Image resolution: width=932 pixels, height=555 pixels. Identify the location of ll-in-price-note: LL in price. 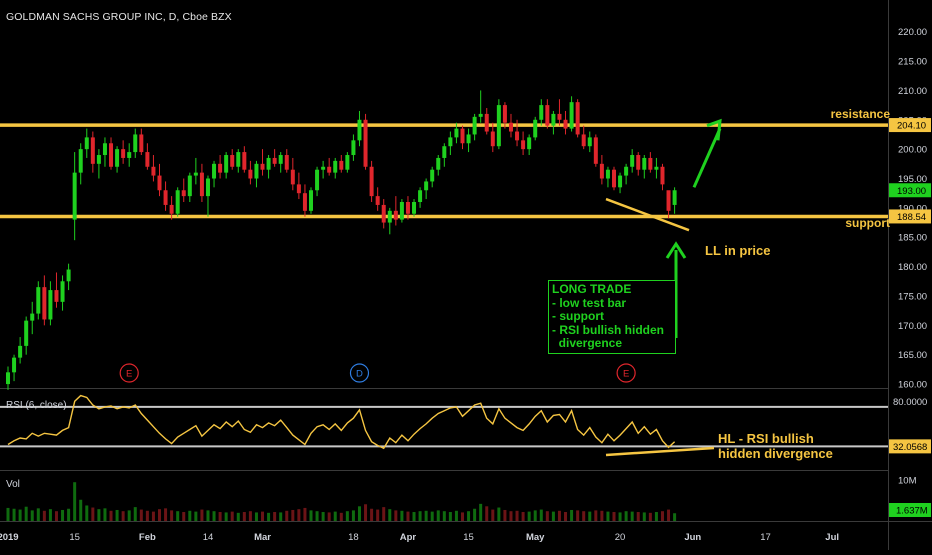
(738, 250).